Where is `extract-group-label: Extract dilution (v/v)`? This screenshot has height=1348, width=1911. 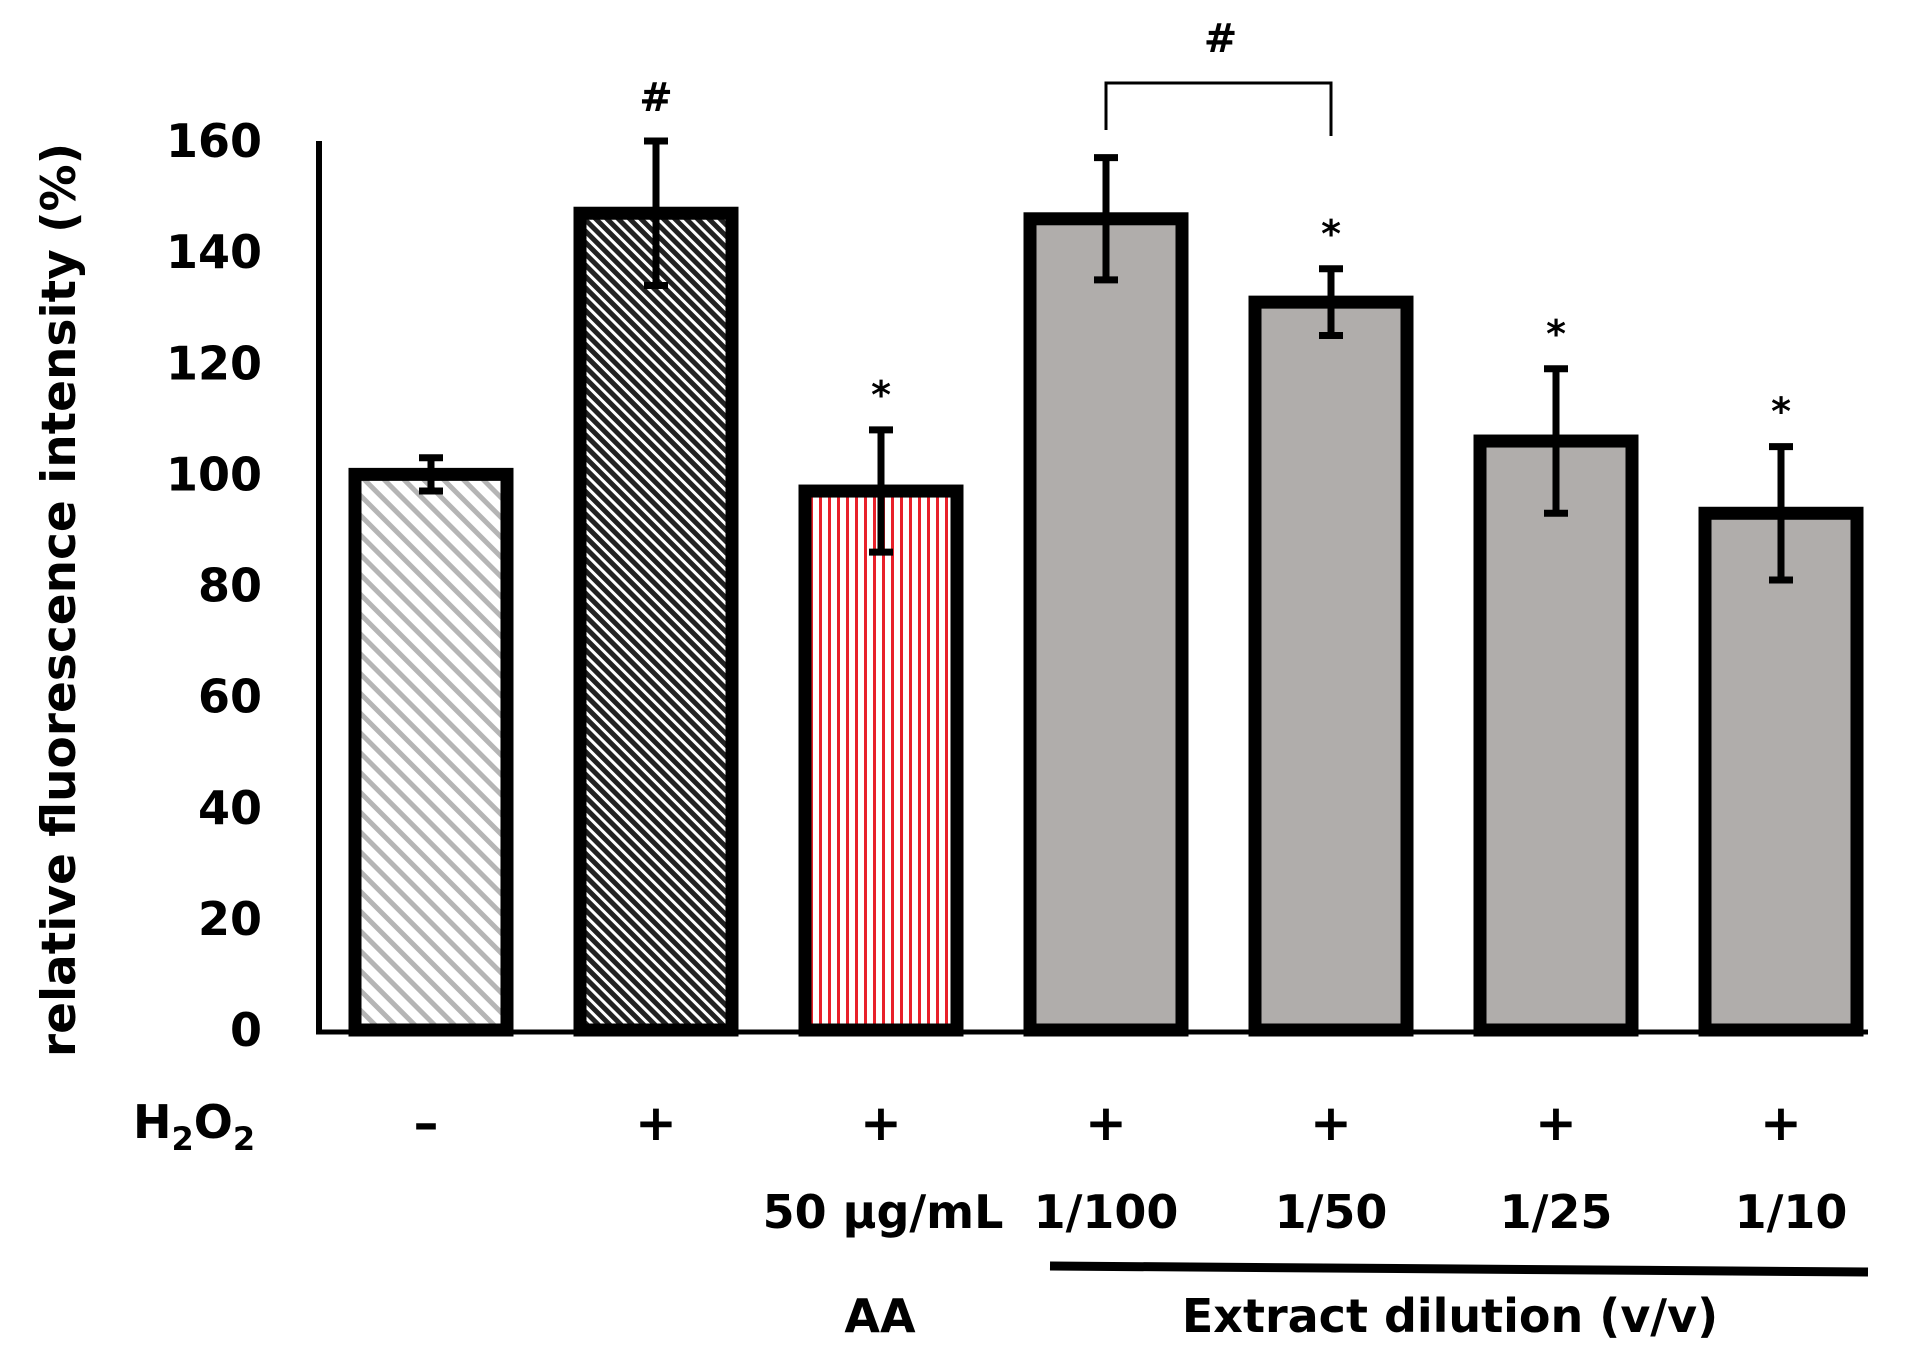 extract-group-label: Extract dilution (v/v) is located at coordinates (1450, 1316).